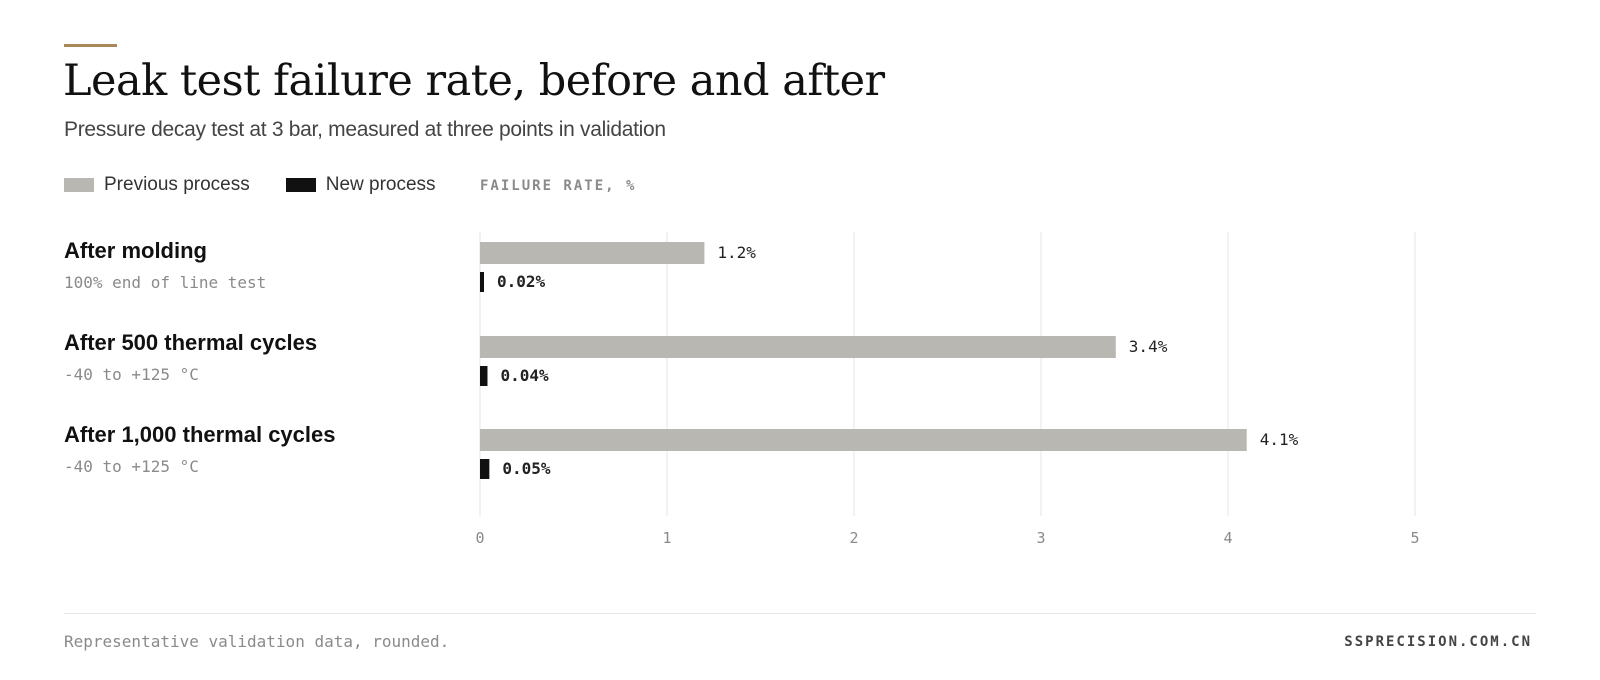 This screenshot has height=680, width=1600. What do you see at coordinates (90, 45) in the screenshot?
I see `accent-rule` at bounding box center [90, 45].